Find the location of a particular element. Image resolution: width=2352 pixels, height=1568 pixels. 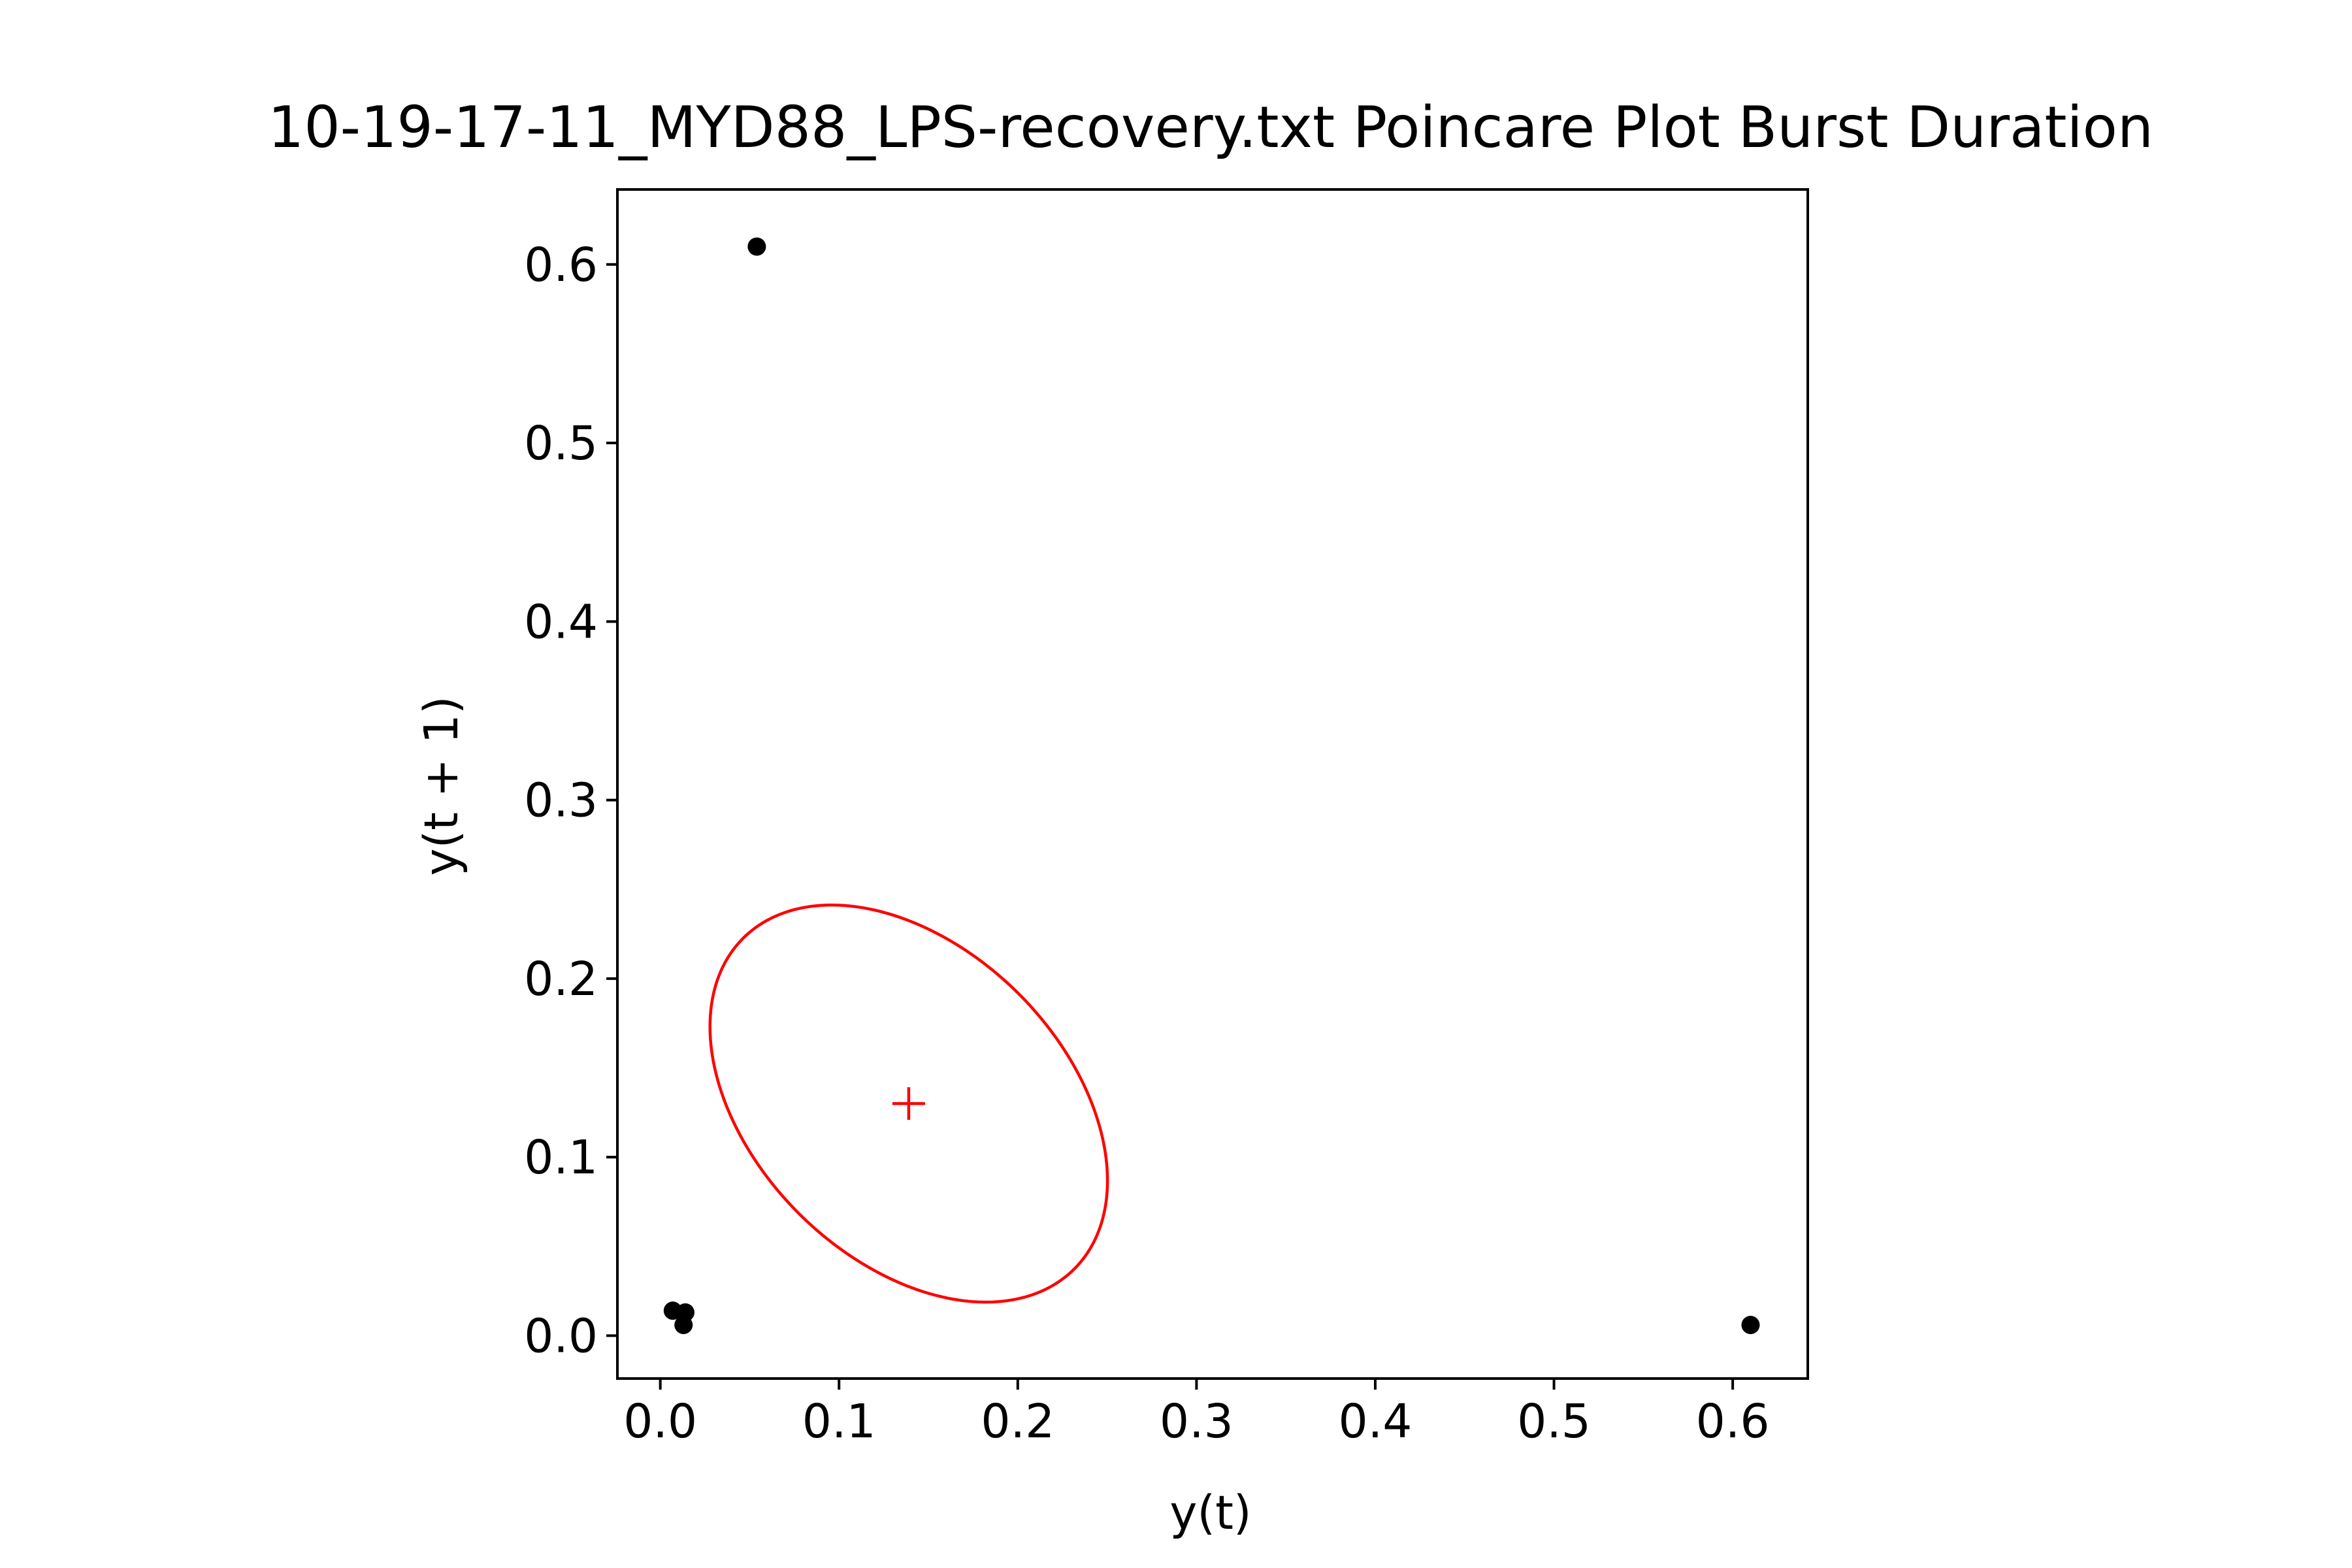

y-tick-label-3: 0.3 is located at coordinates (561, 801).